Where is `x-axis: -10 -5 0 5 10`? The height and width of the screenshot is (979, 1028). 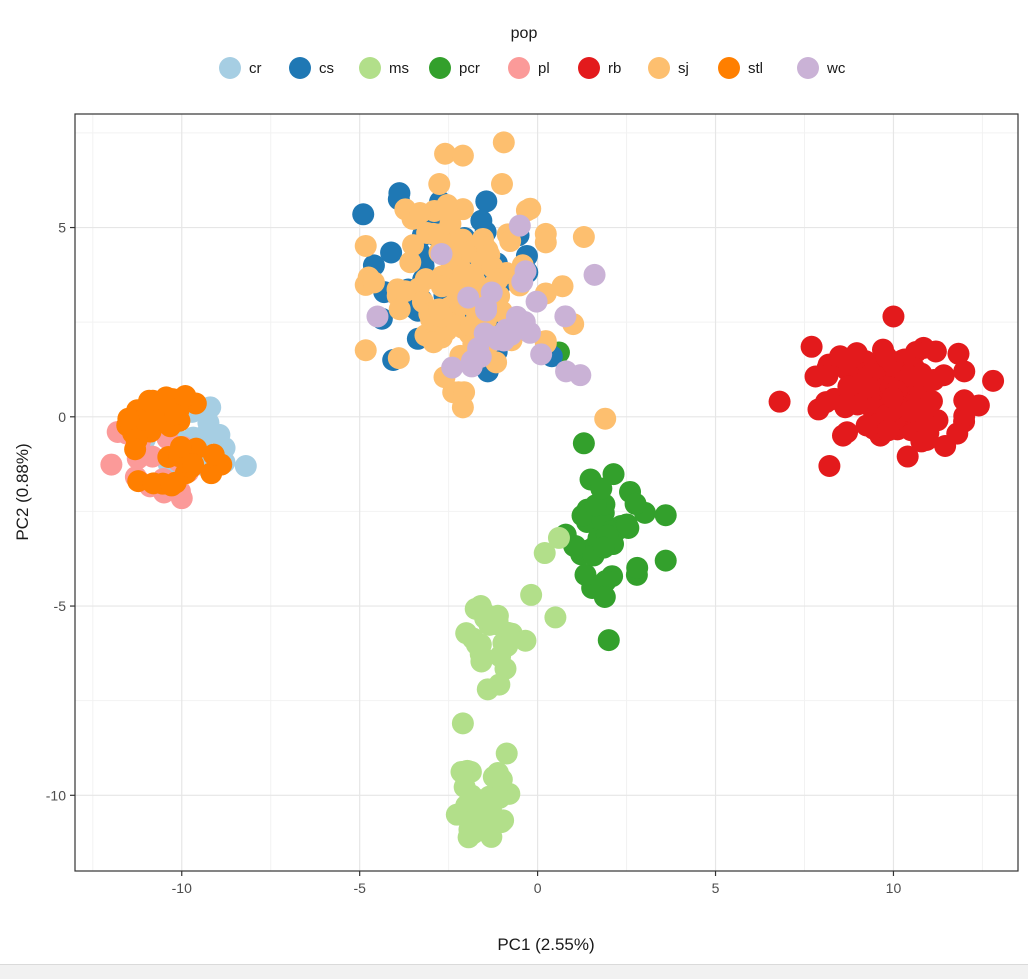 x-axis: -10 -5 0 5 10 is located at coordinates (537, 883).